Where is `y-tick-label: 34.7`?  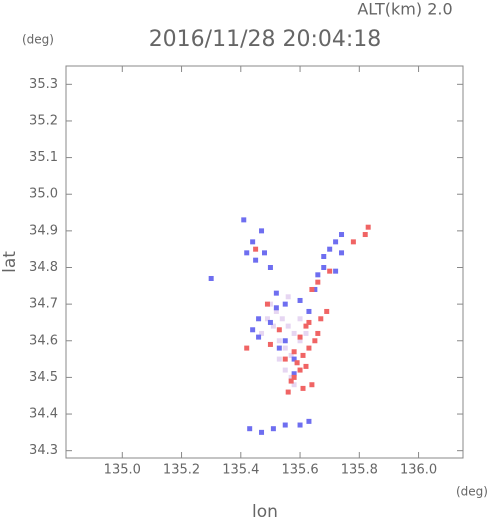 y-tick-label: 34.7 is located at coordinates (43, 304).